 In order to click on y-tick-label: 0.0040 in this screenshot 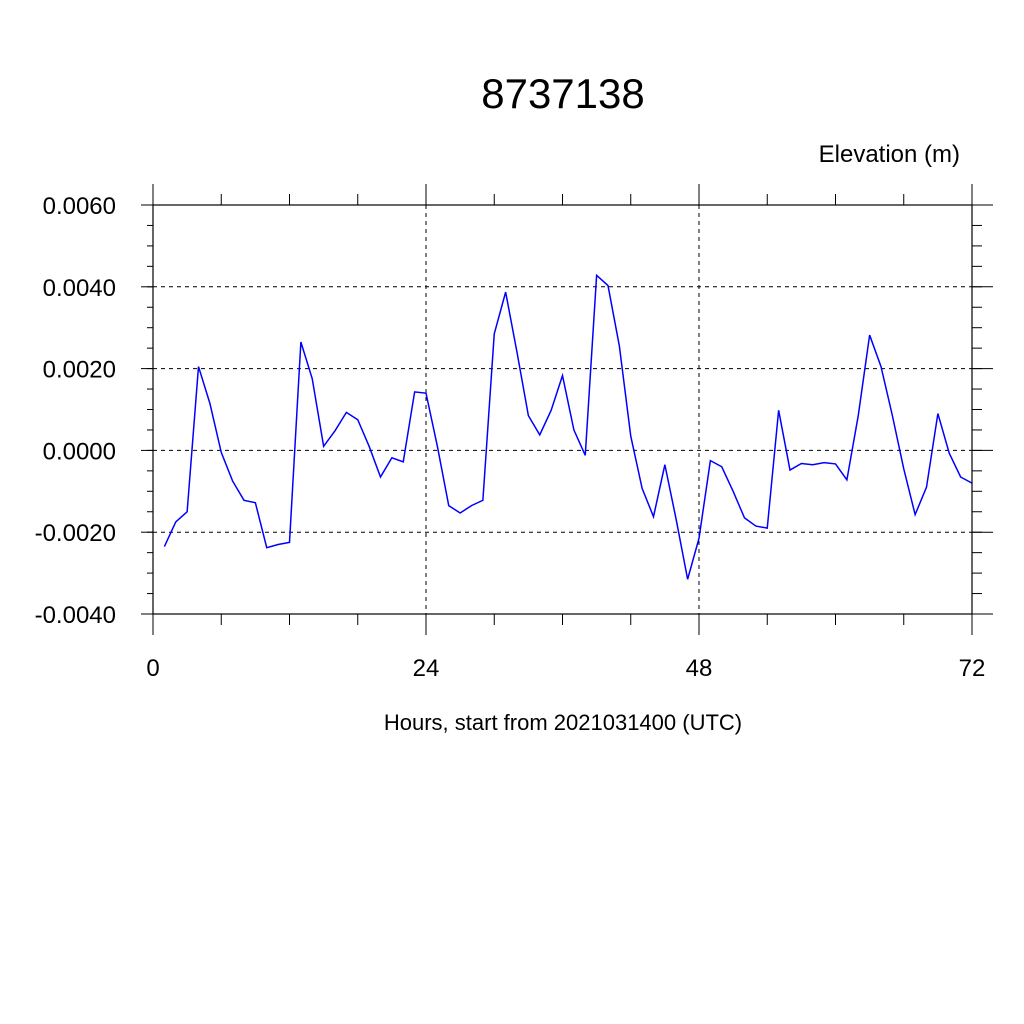, I will do `click(79, 288)`.